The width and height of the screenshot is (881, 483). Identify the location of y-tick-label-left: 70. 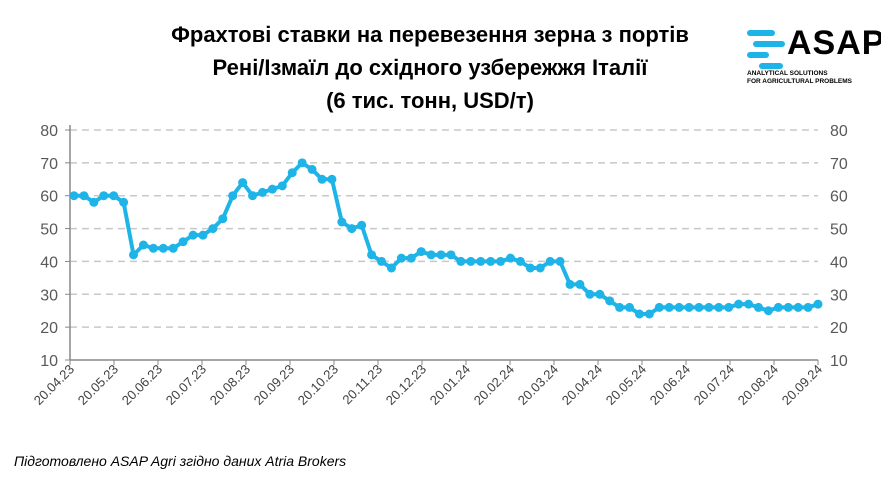
(49, 164).